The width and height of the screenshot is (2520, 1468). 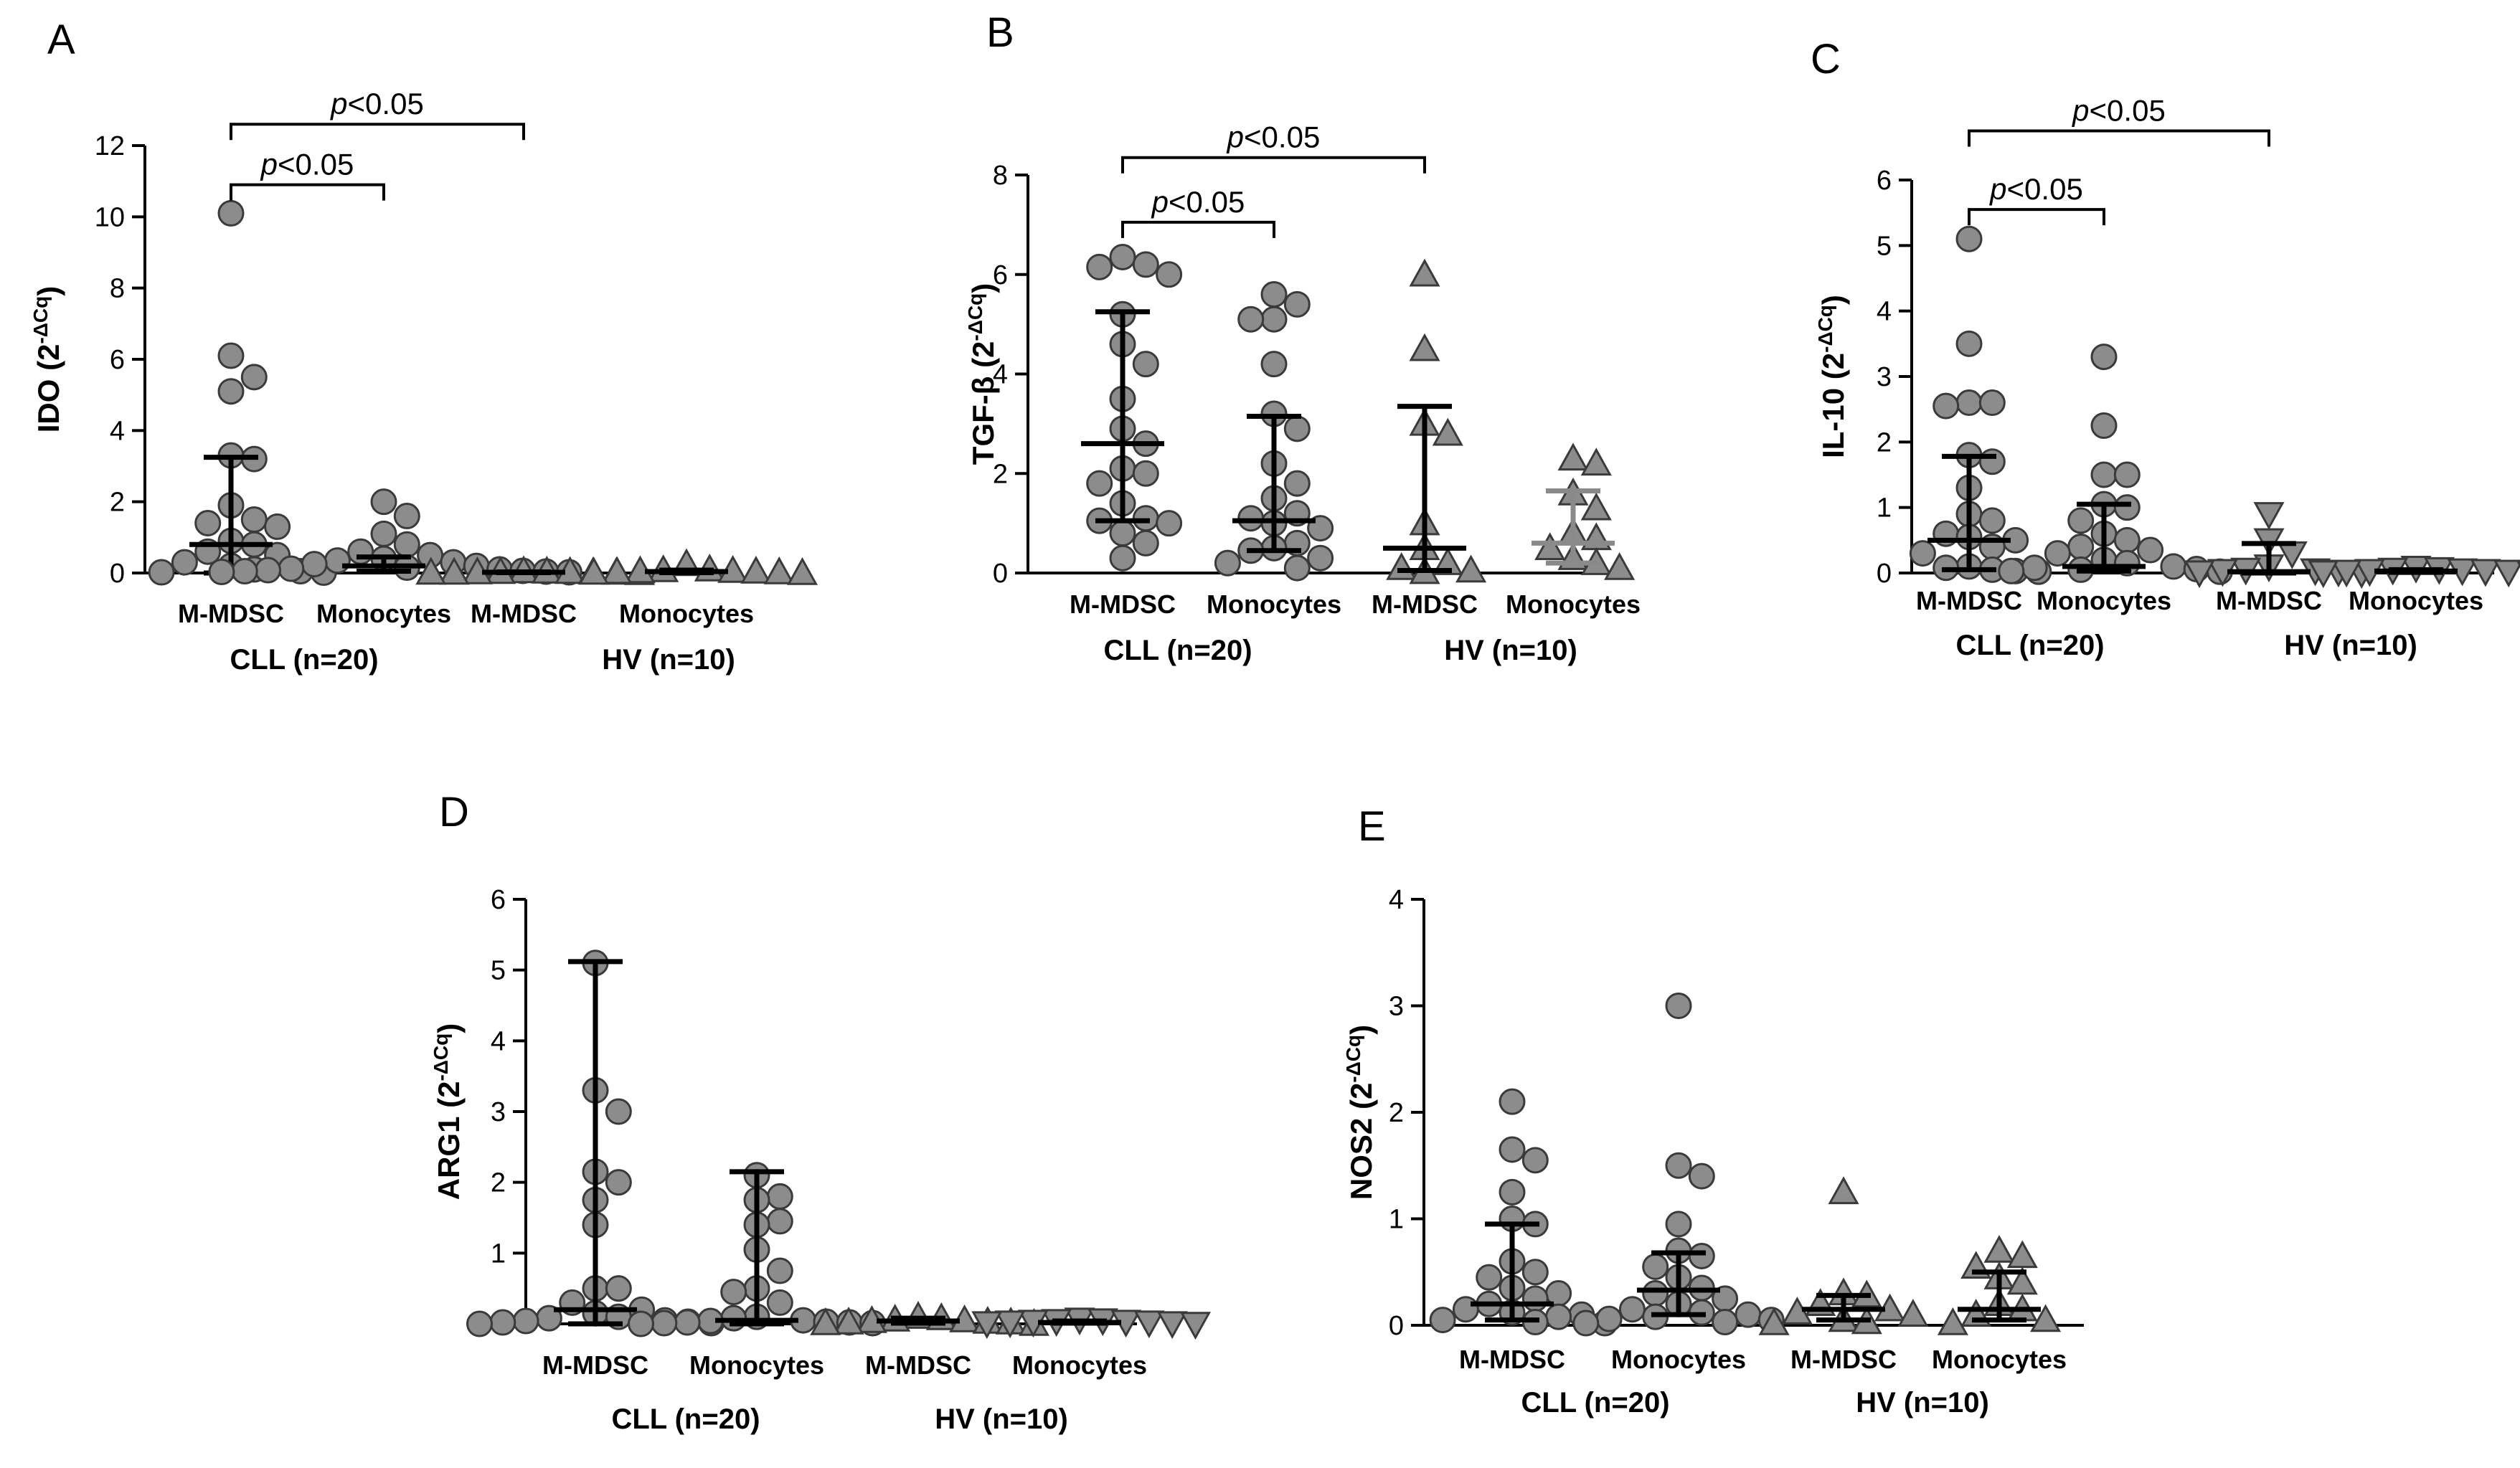 What do you see at coordinates (982, 374) in the screenshot?
I see `y-axis-label: TGF-β (2-ΔCq)` at bounding box center [982, 374].